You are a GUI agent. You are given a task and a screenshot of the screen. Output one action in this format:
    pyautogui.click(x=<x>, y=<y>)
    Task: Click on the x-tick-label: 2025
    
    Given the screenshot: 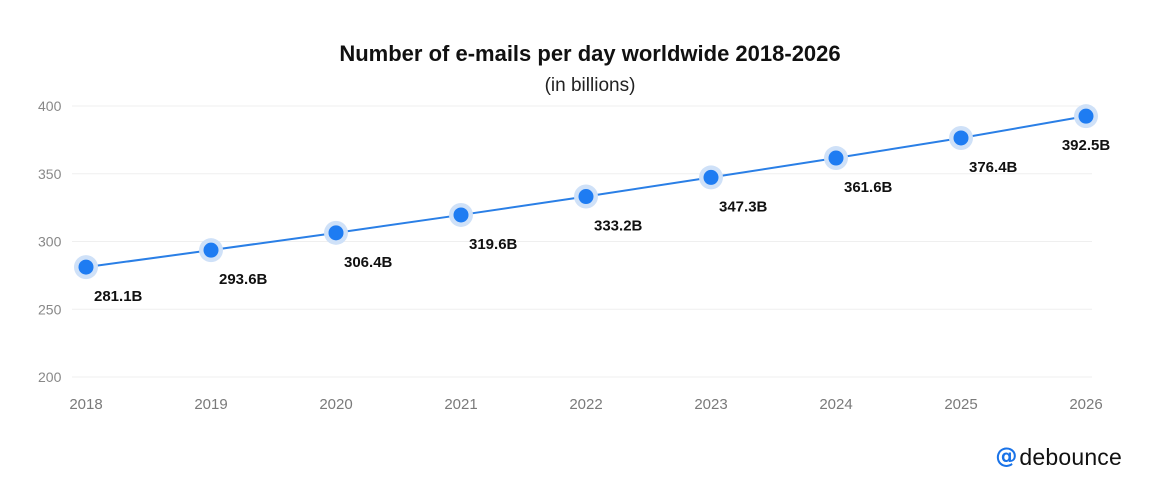 What is the action you would take?
    pyautogui.click(x=960, y=404)
    